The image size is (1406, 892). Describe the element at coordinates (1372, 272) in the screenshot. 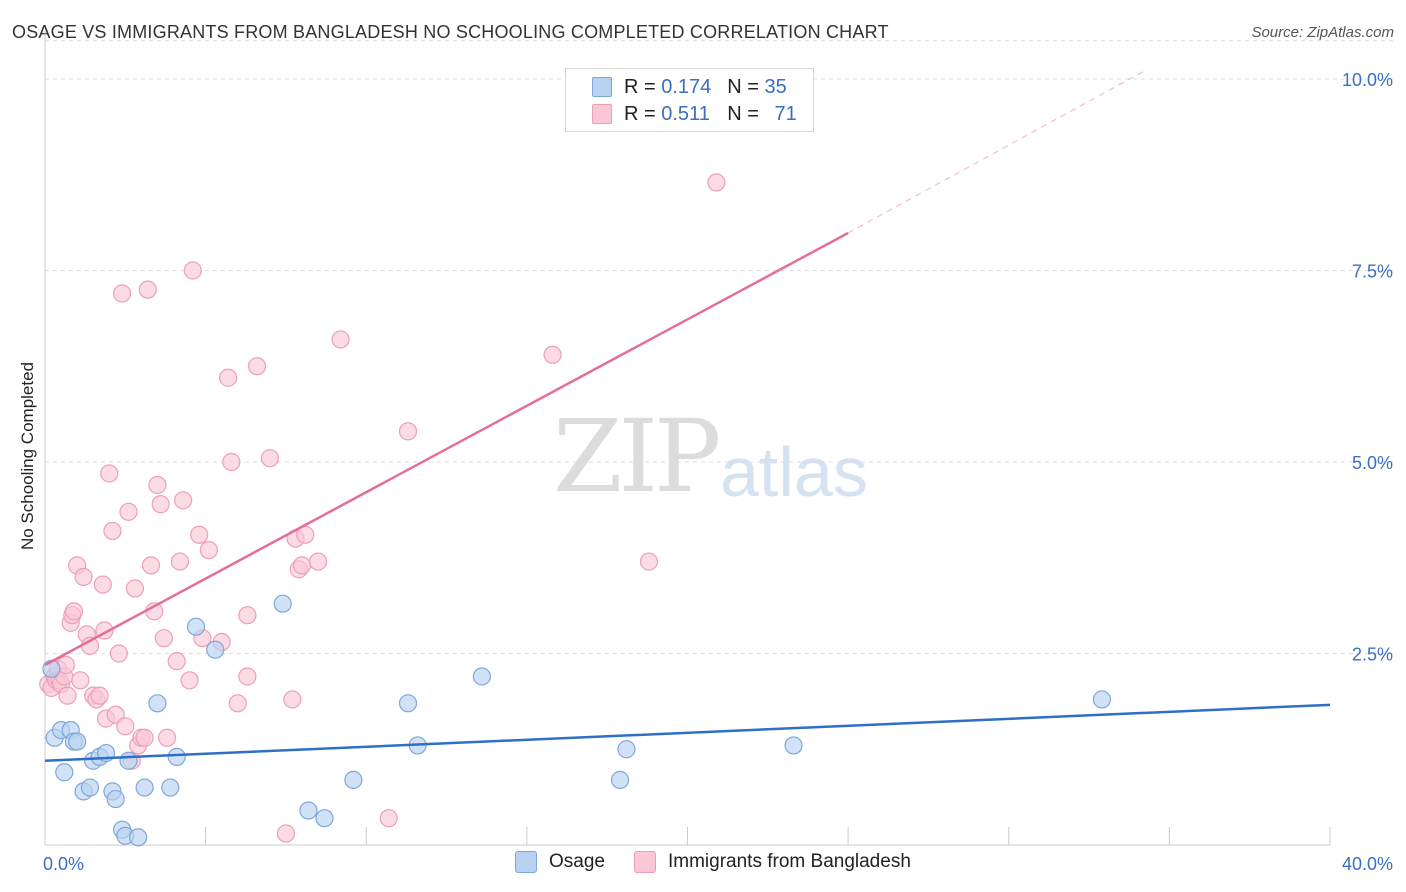

I see `y-tick-label-2: 7.5%` at that location.